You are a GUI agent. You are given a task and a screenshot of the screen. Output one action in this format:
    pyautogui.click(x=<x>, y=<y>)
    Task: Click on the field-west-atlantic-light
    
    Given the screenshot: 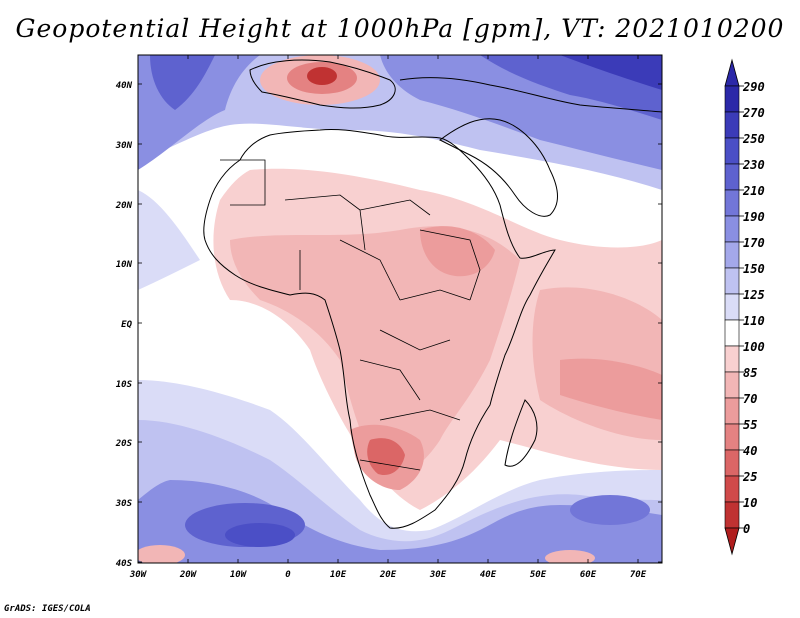 What is the action you would take?
    pyautogui.click(x=169, y=240)
    